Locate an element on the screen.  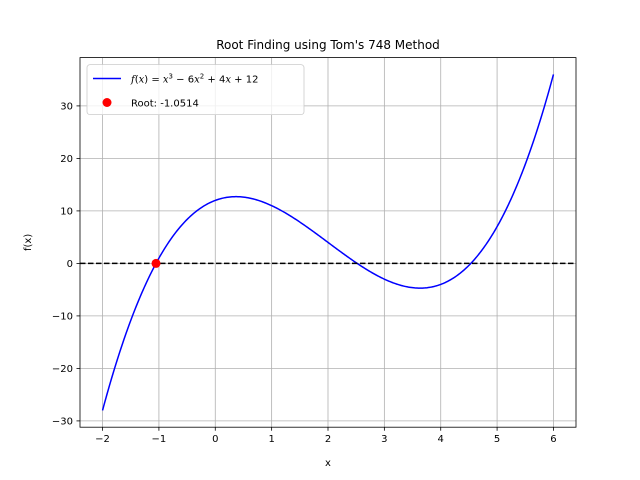
x-axis: −2 −1 0 1 2 3 4 5 6 is located at coordinates (326, 436).